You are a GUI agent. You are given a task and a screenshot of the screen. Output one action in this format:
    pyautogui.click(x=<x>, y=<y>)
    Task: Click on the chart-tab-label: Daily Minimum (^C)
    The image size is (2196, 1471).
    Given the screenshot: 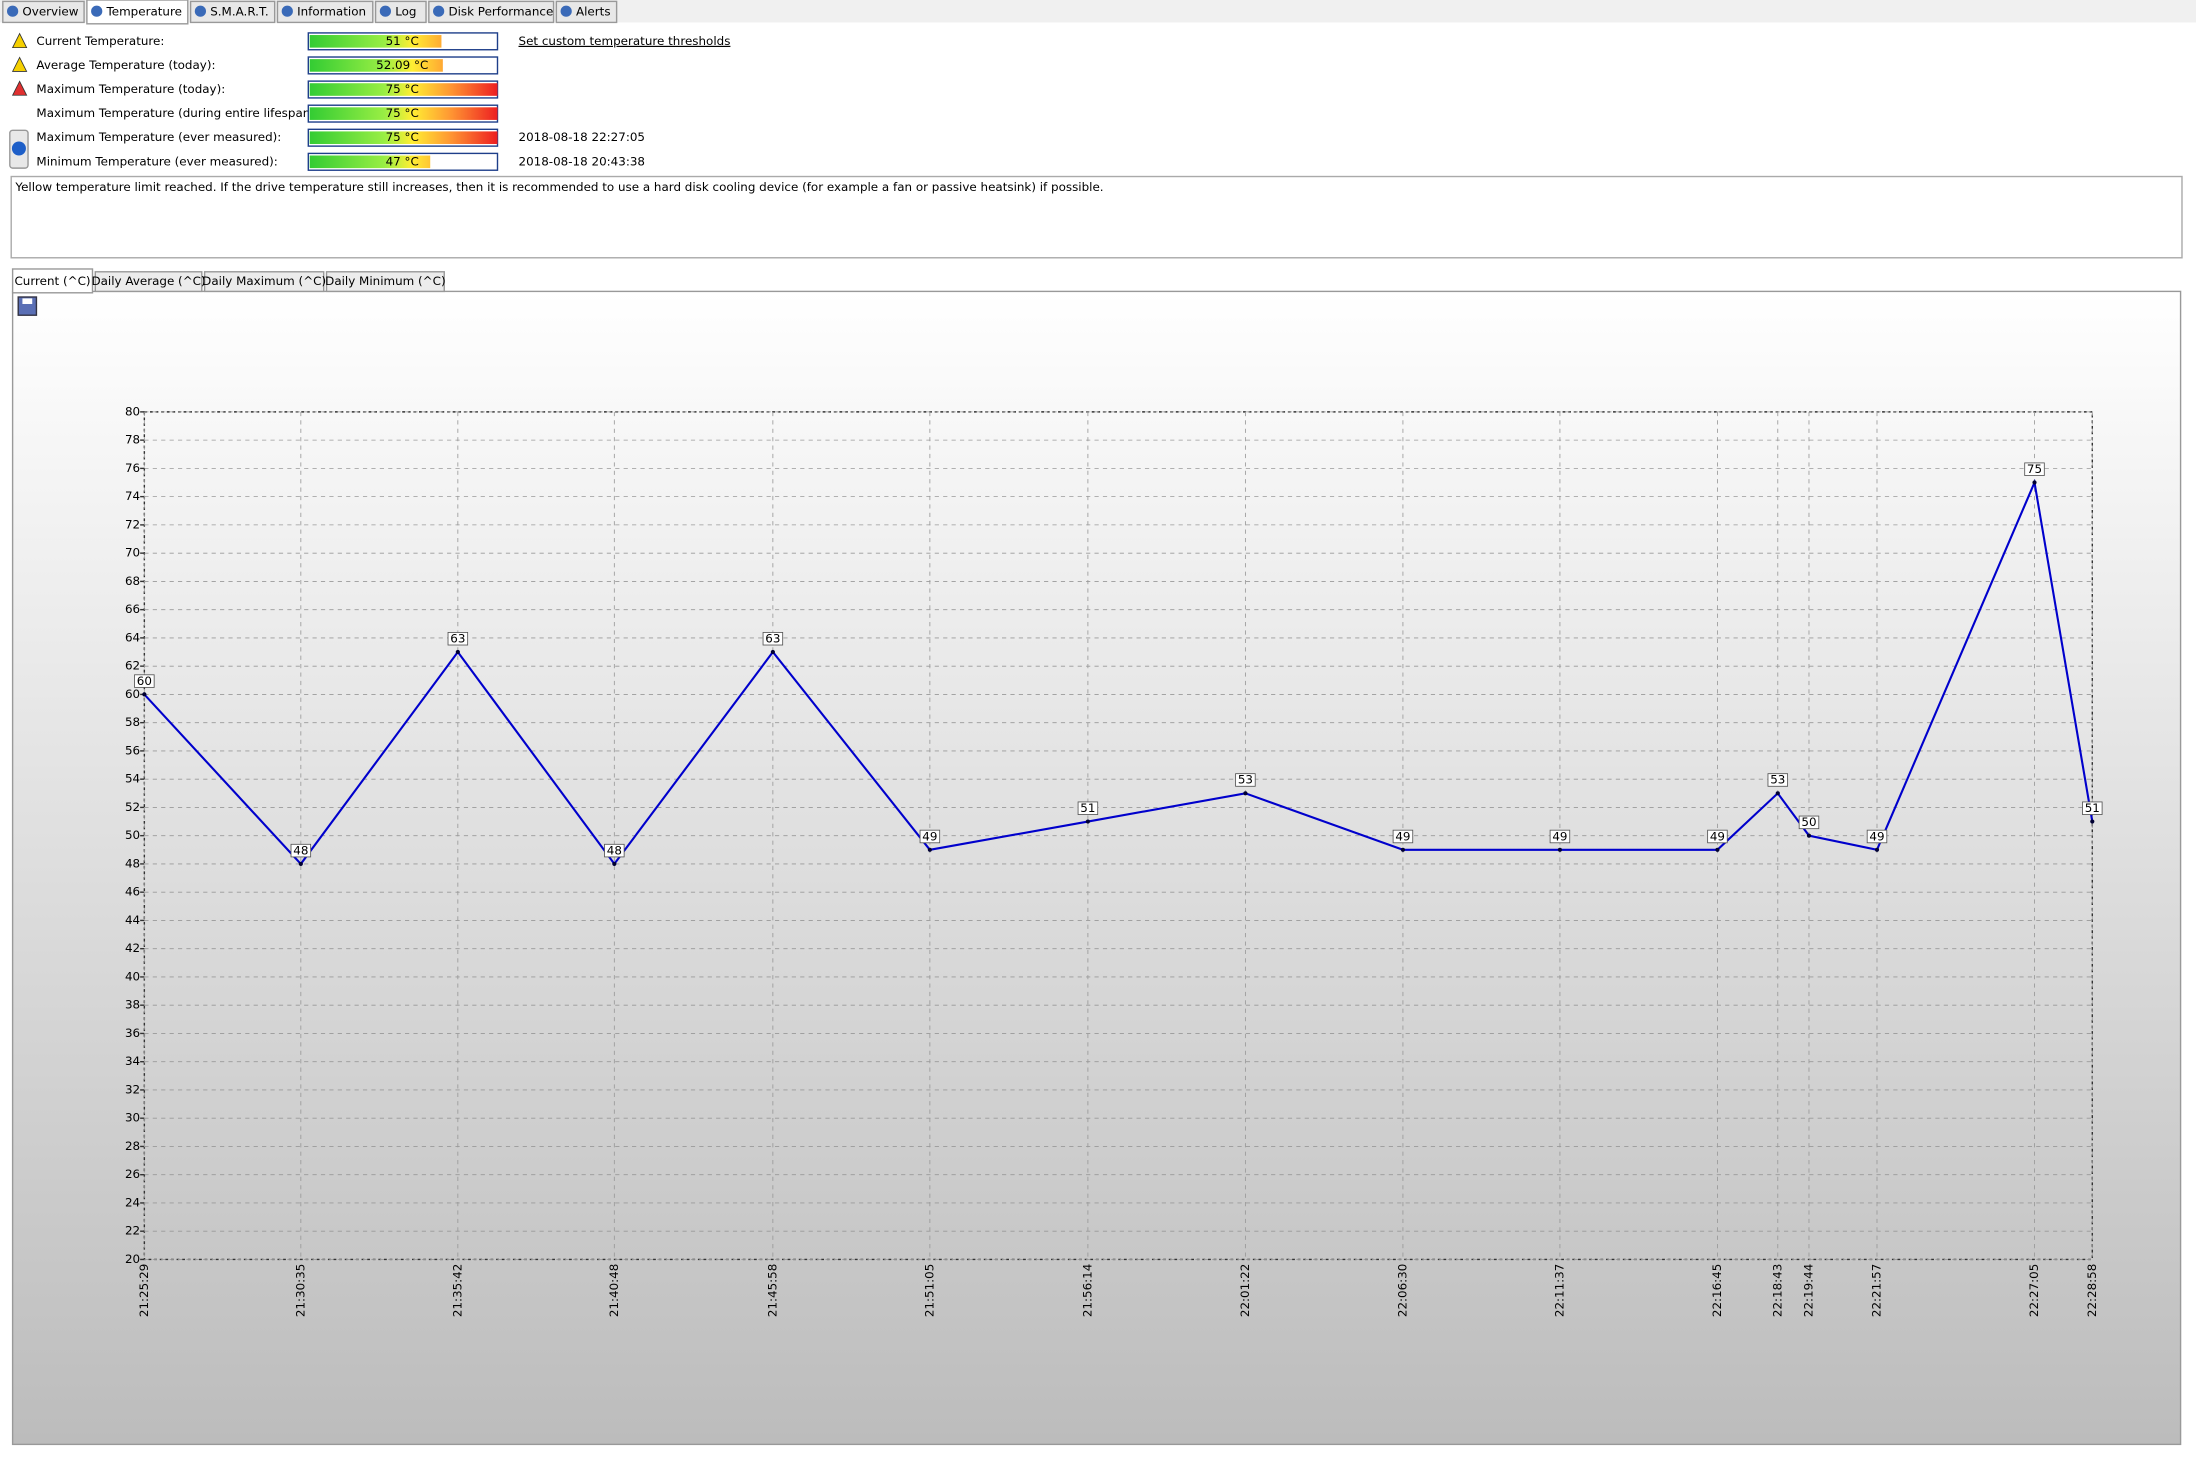 What is the action you would take?
    pyautogui.click(x=385, y=281)
    